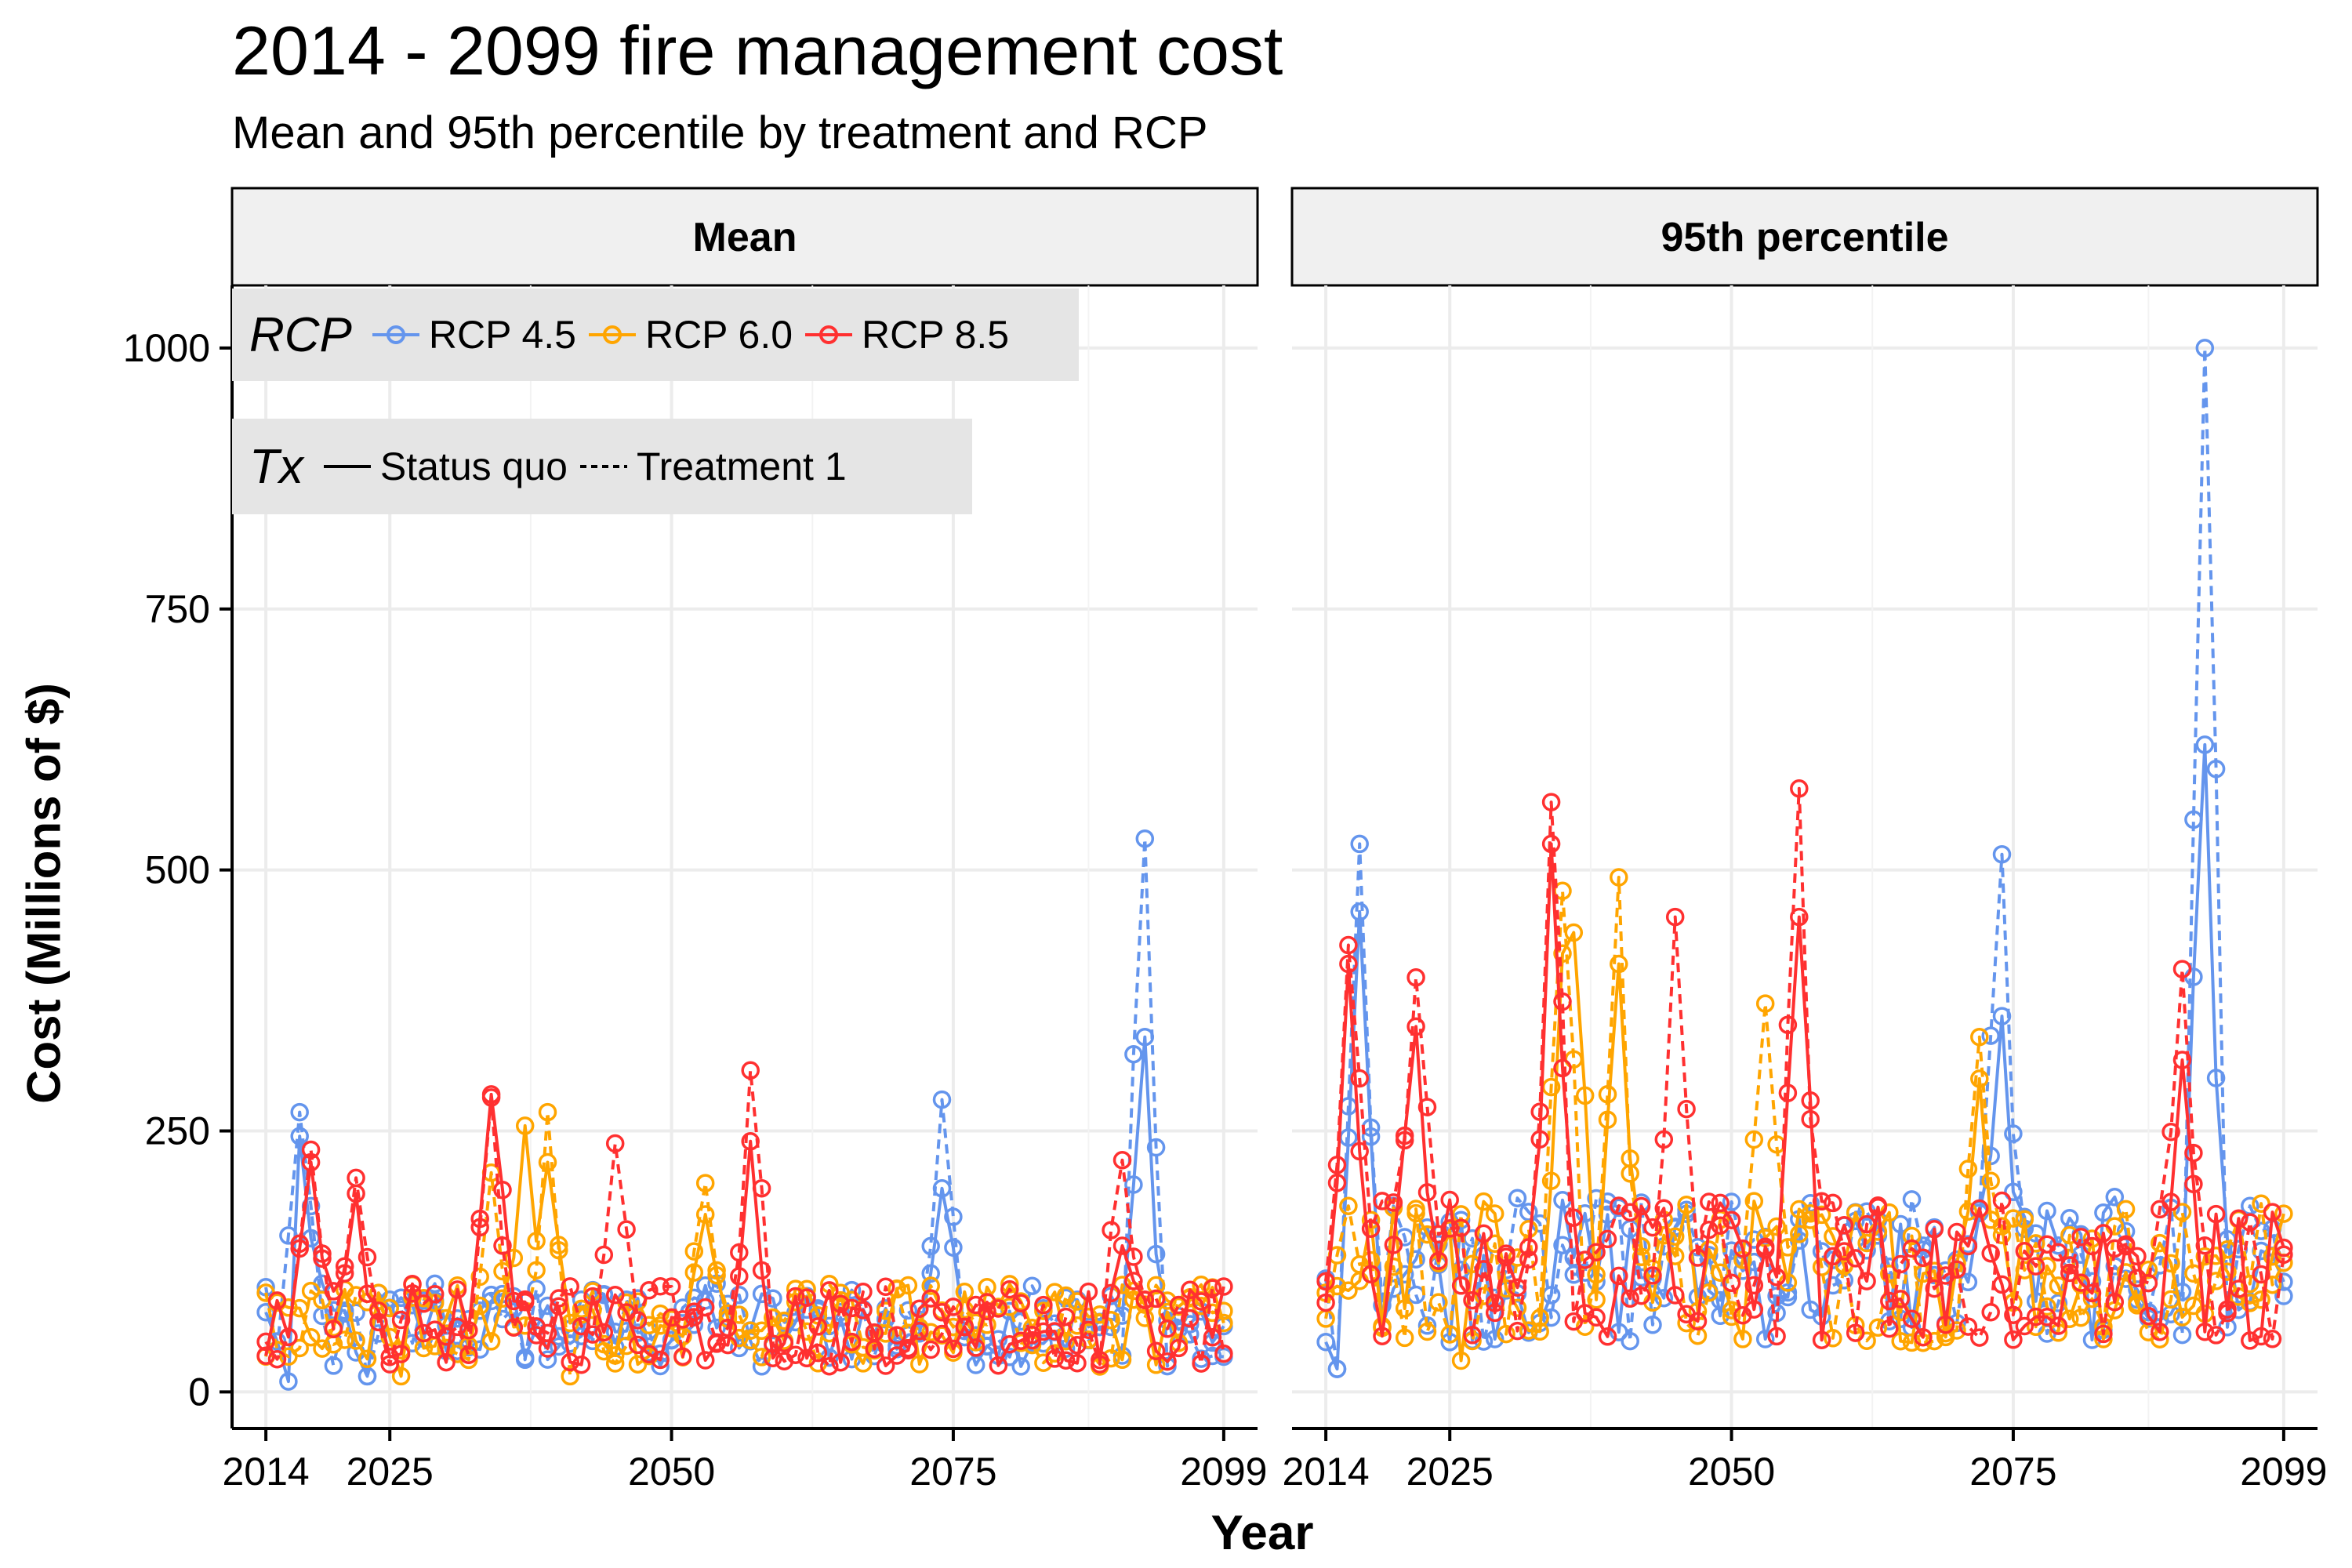 The width and height of the screenshot is (2352, 1568). Describe the element at coordinates (300, 334) in the screenshot. I see `legend-rcp-title: RCP` at that location.